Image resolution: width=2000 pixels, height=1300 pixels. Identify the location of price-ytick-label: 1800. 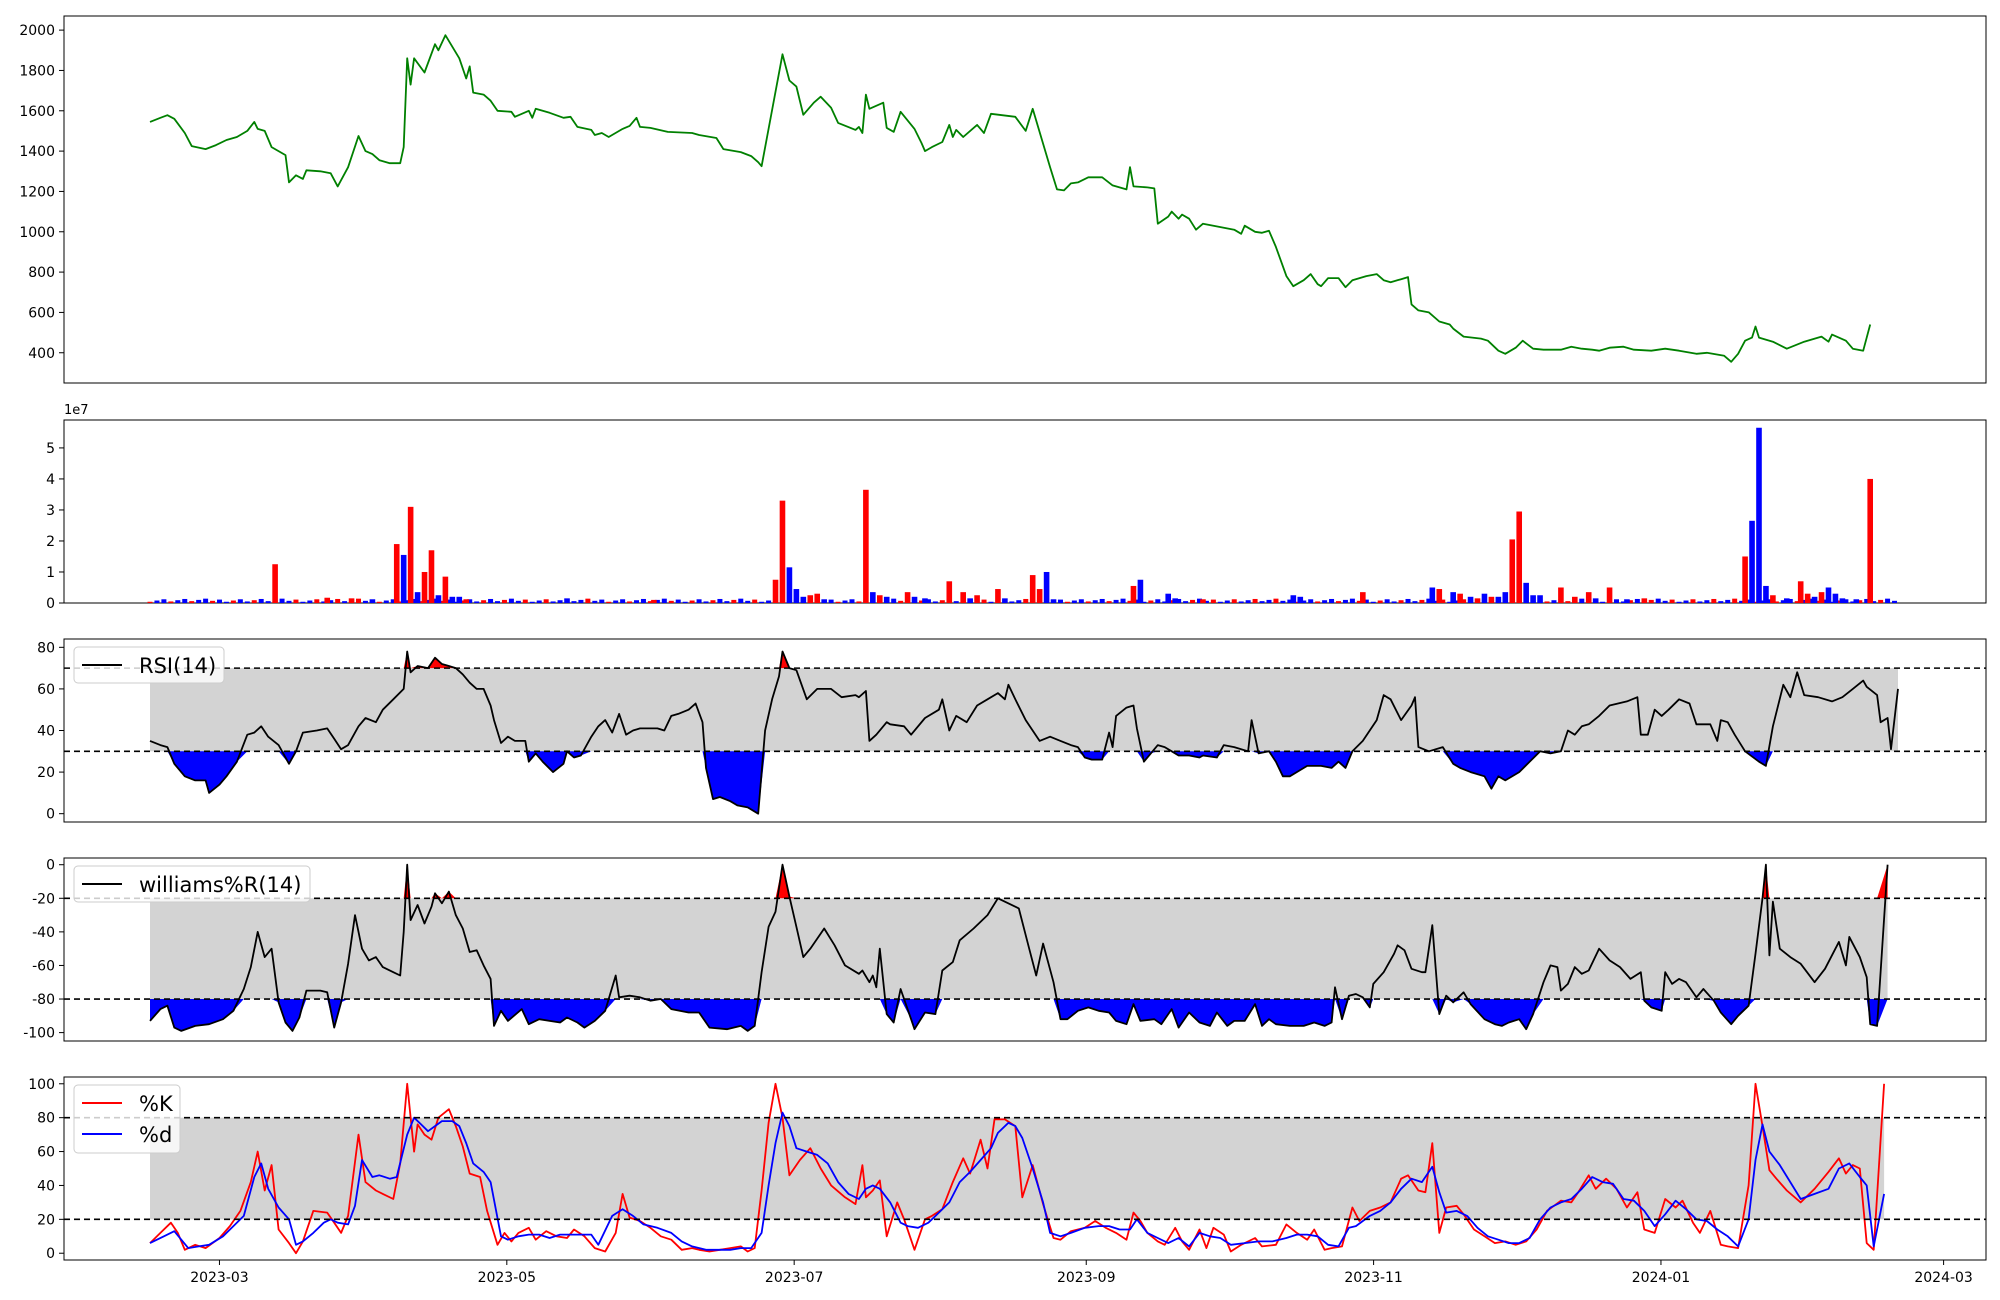
(37, 71).